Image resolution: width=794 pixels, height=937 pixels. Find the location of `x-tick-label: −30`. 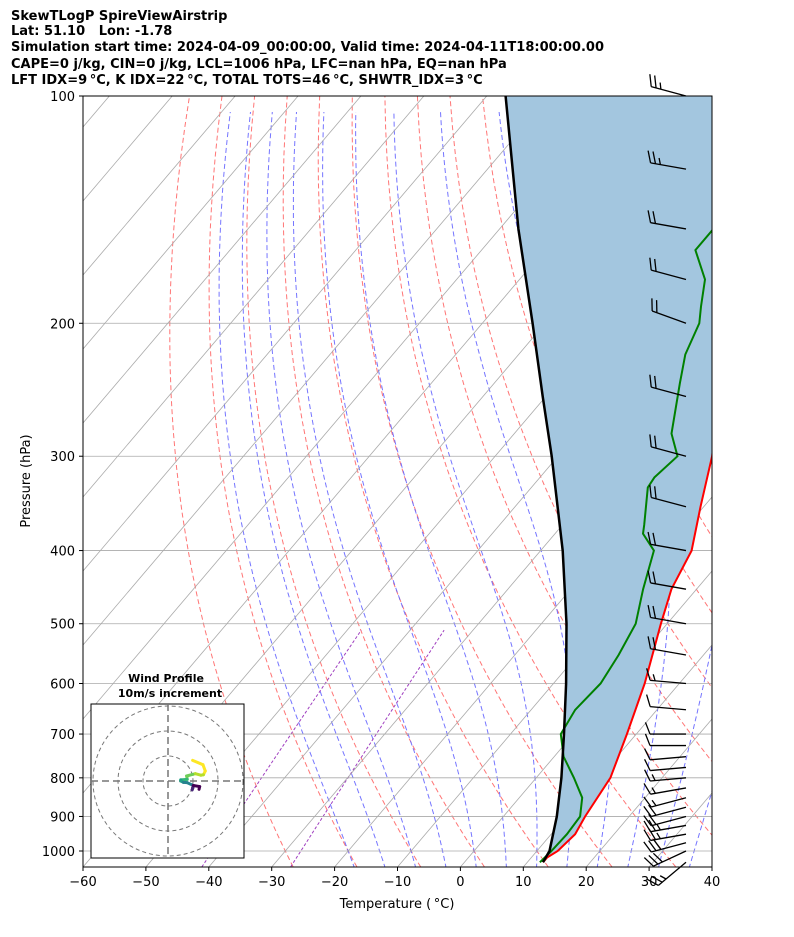

x-tick-label: −30 is located at coordinates (271, 882).